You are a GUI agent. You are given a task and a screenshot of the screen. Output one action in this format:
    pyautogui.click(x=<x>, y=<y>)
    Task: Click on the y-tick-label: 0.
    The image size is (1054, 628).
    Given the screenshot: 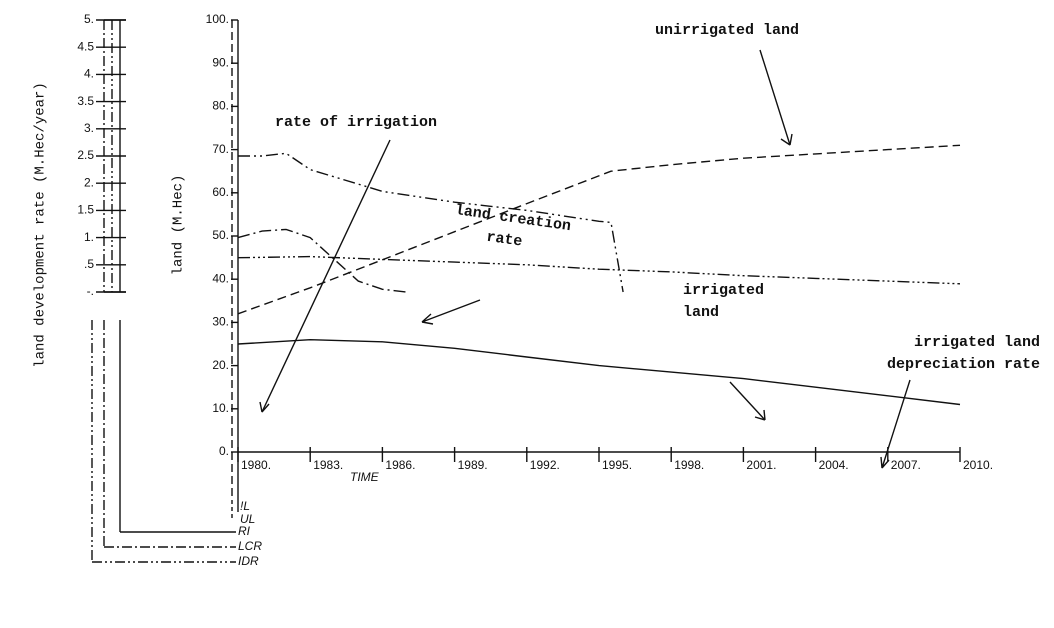 What is the action you would take?
    pyautogui.click(x=224, y=451)
    